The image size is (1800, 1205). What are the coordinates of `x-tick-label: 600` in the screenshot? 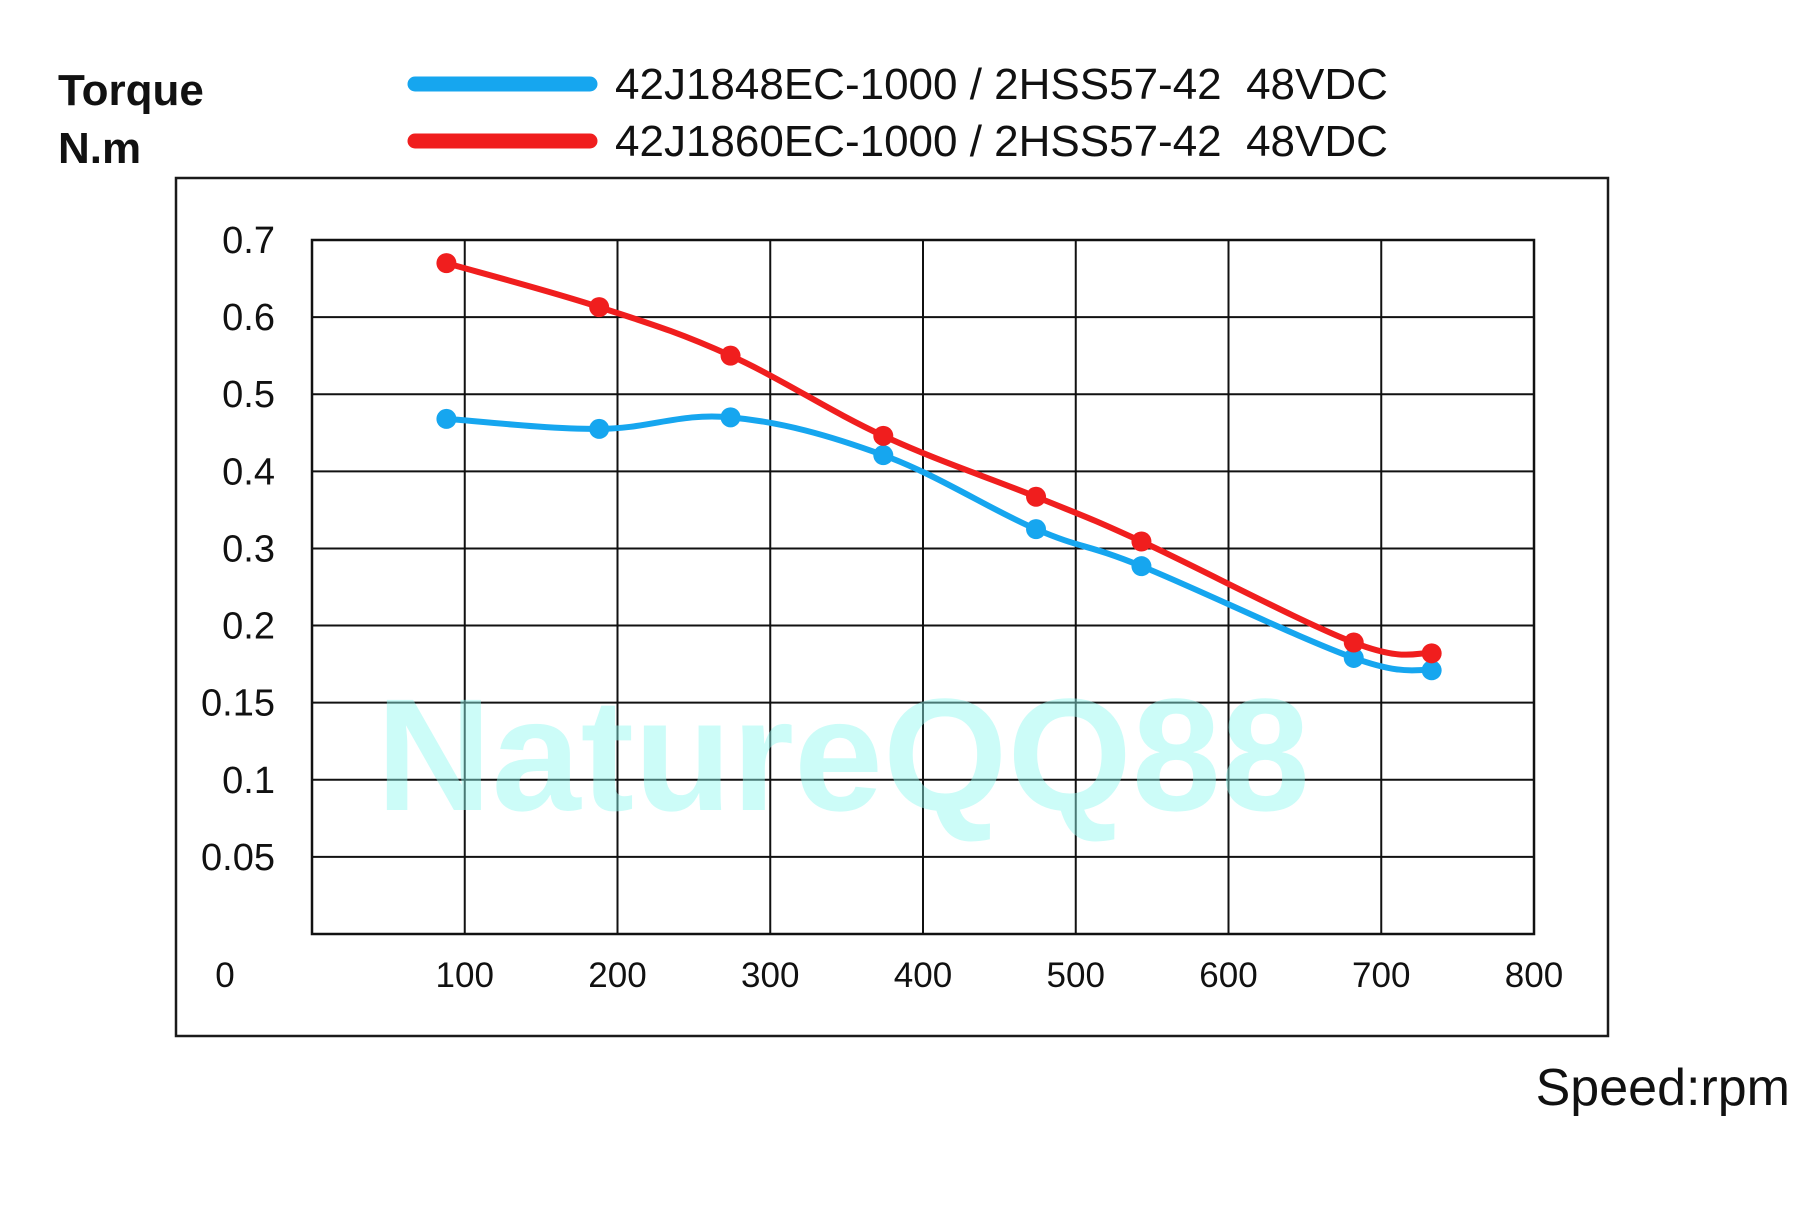 It's located at (1228, 975).